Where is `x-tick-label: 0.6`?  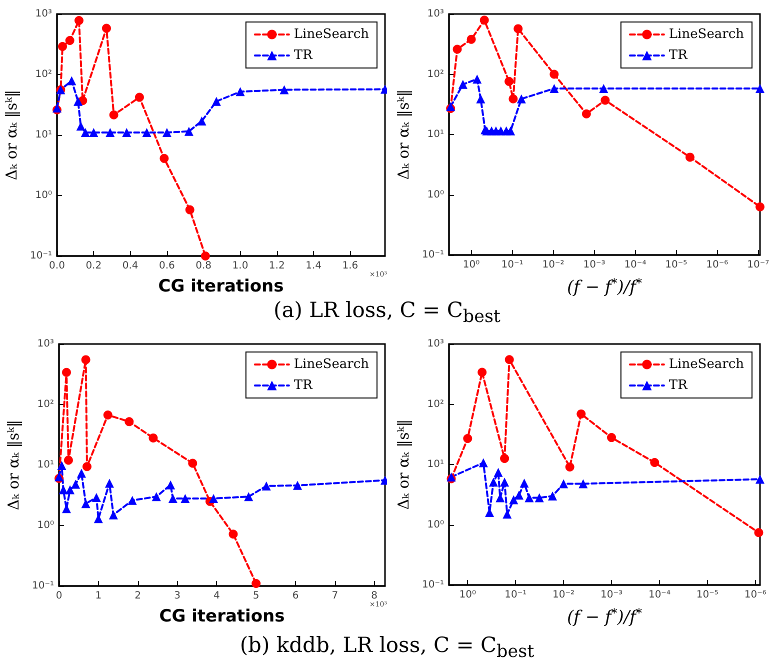
x-tick-label: 0.6 is located at coordinates (166, 266).